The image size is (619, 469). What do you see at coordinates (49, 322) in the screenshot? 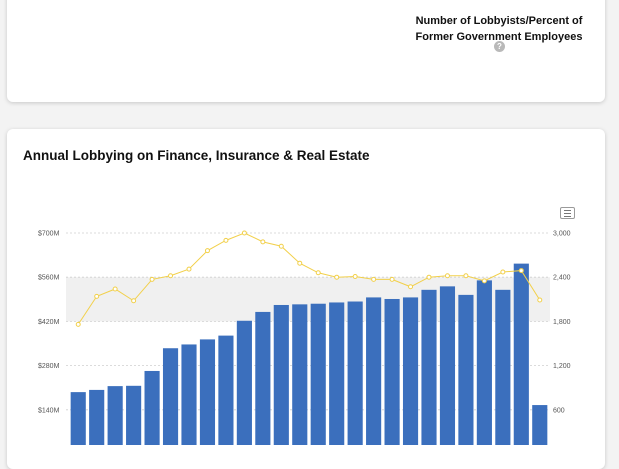
I see `y-left-tick-label: $420M` at bounding box center [49, 322].